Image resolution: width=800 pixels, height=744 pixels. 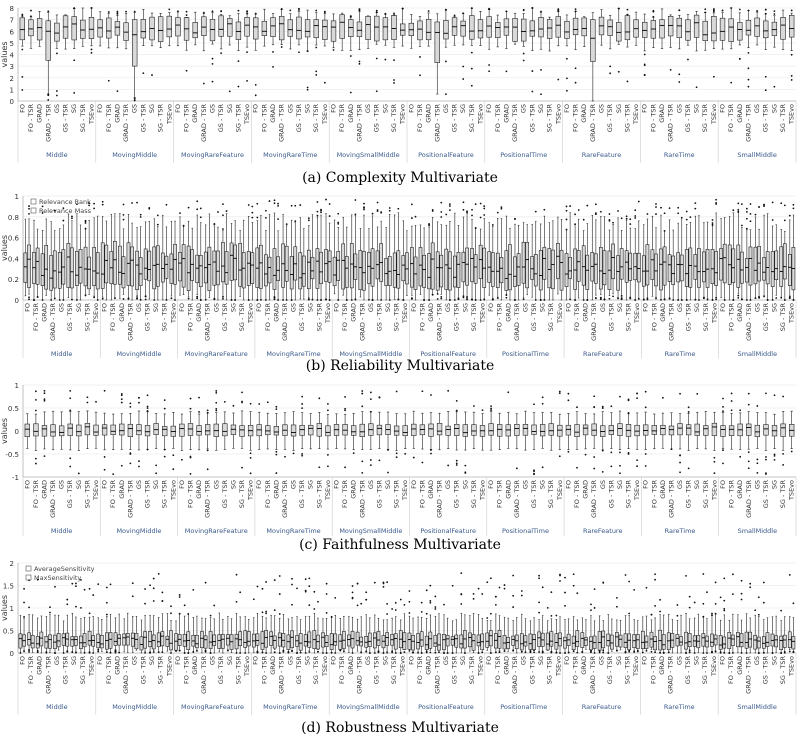 I want to click on x-tick-label: FO - TSR, so click(x=653, y=118).